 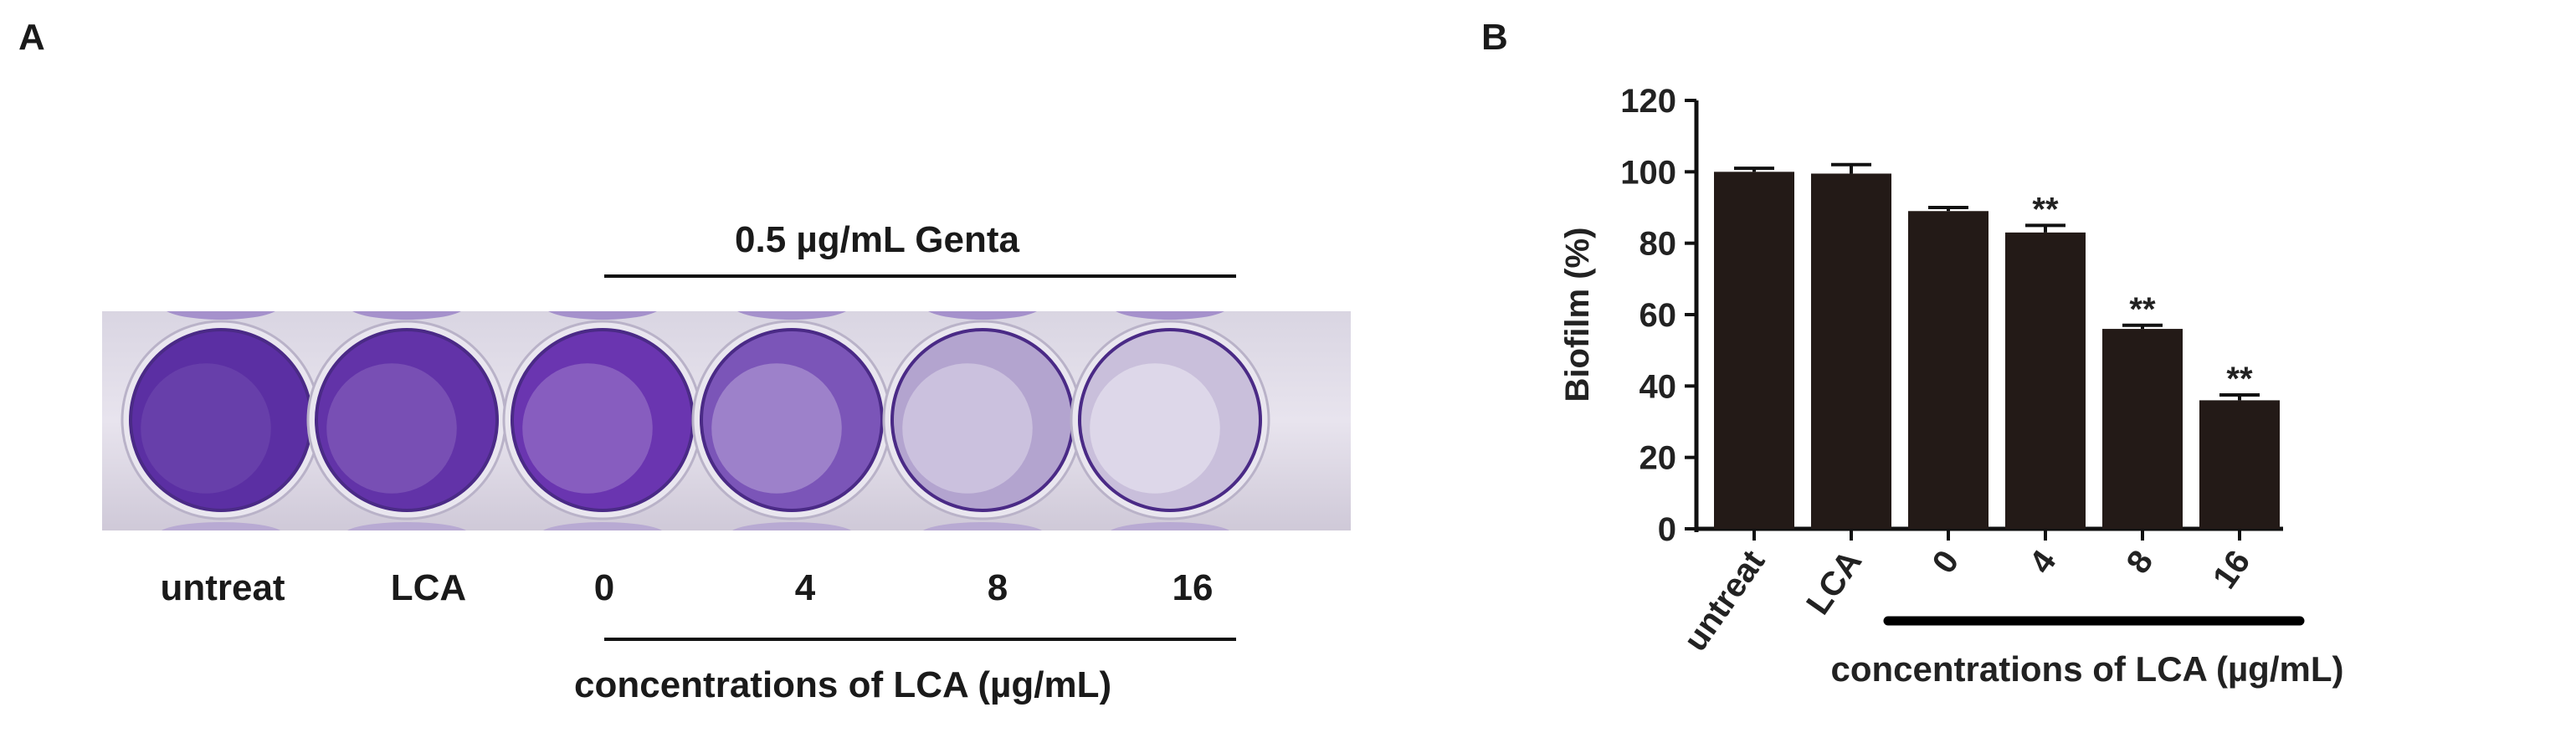 I want to click on panel-b-letter: B, so click(x=1494, y=37).